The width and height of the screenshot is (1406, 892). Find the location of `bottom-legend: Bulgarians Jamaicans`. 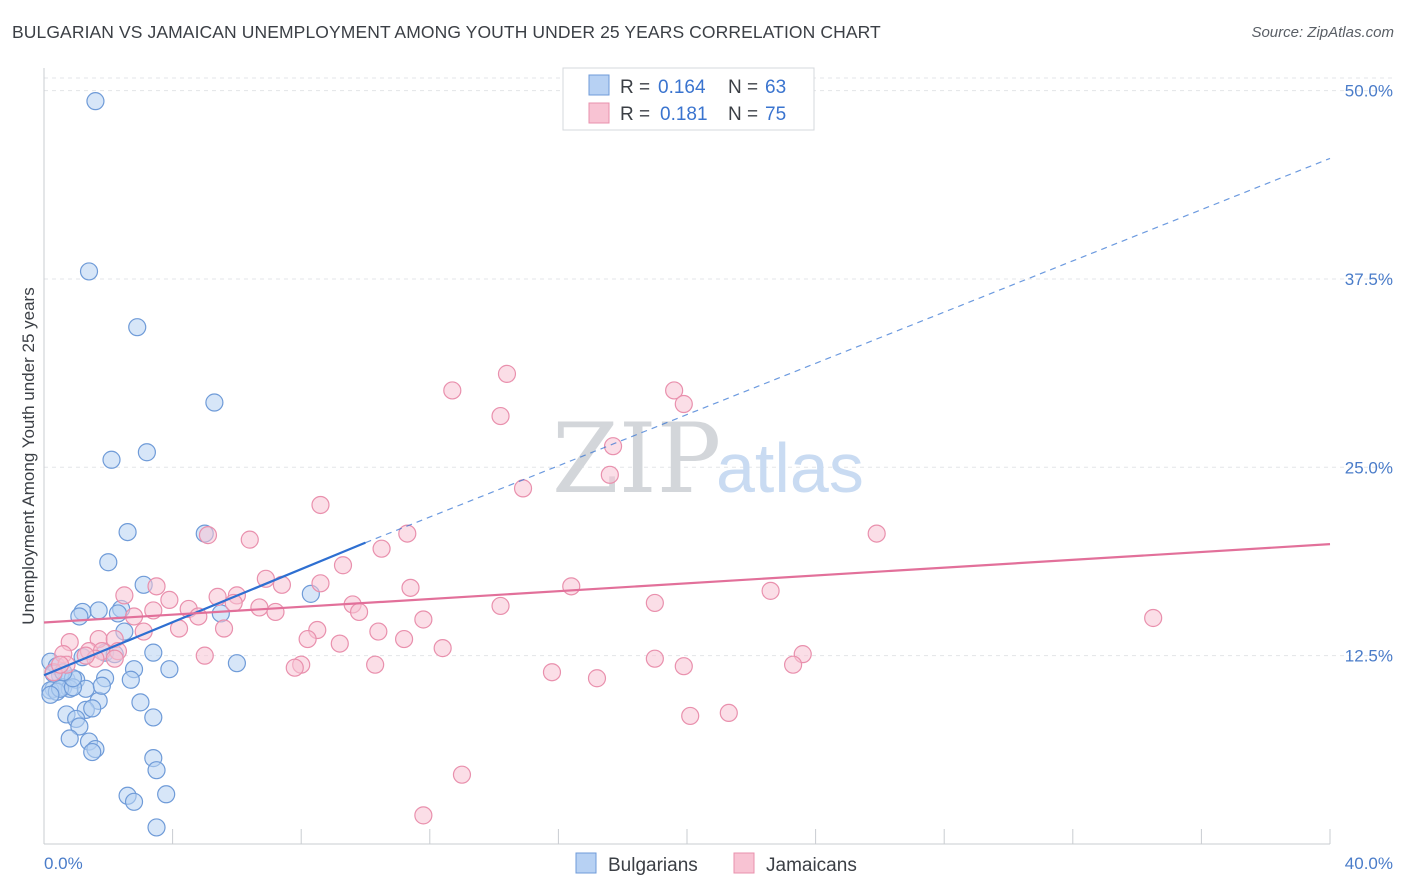

bottom-legend: Bulgarians Jamaicans is located at coordinates (716, 864).